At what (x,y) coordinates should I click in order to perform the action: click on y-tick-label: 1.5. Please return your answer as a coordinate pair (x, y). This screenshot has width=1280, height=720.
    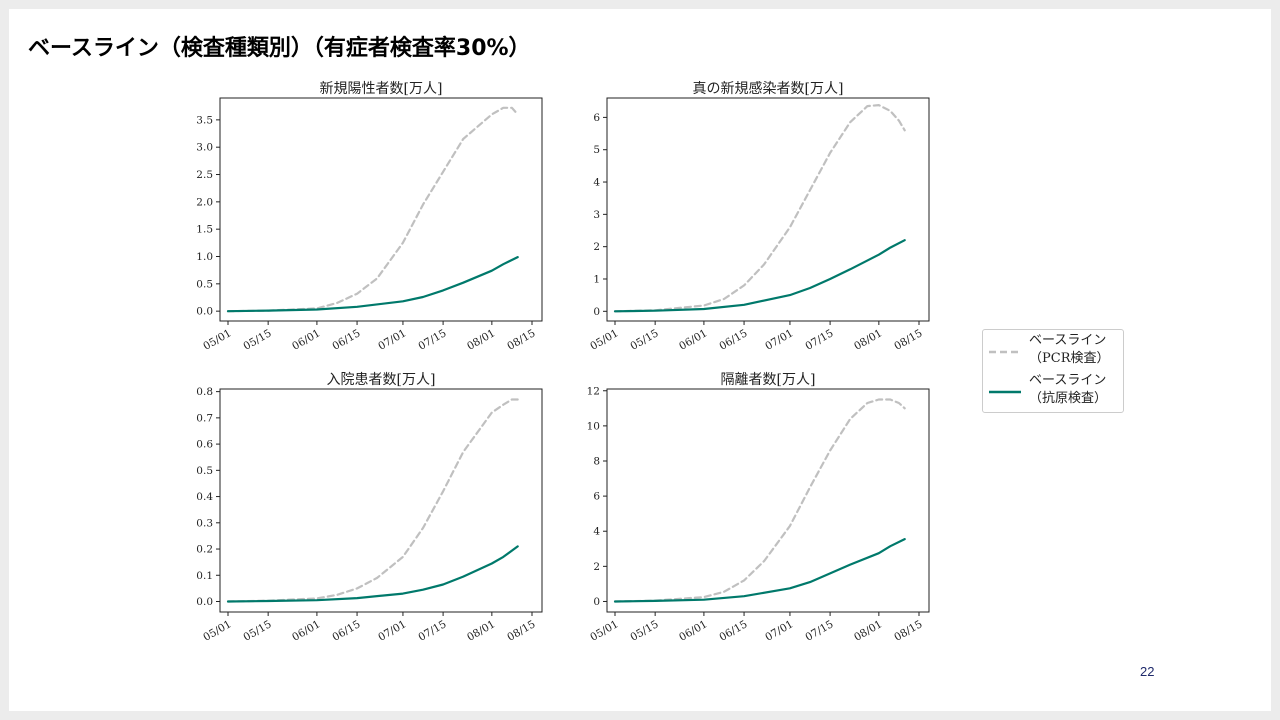
    Looking at the image, I should click on (204, 230).